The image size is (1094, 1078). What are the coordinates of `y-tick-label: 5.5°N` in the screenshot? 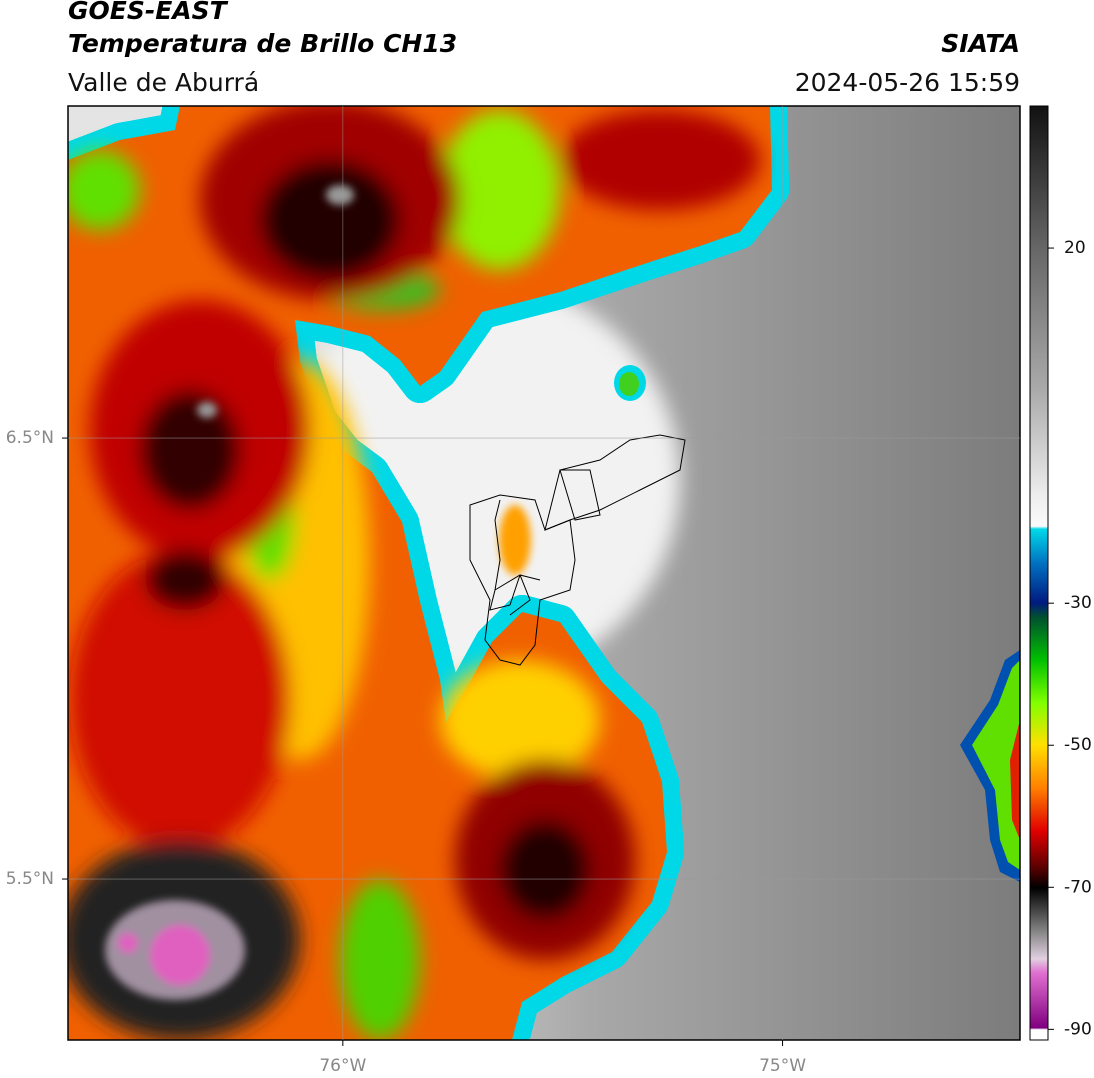 It's located at (30, 879).